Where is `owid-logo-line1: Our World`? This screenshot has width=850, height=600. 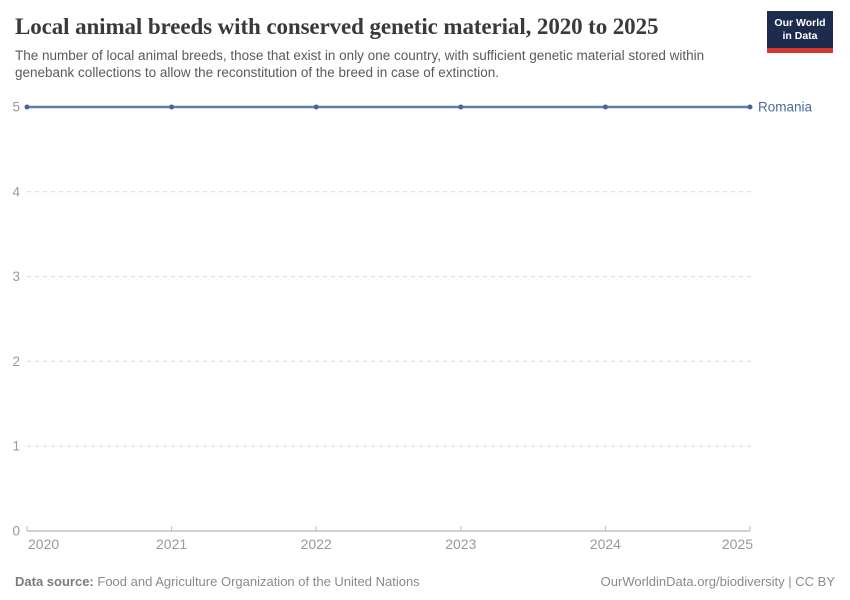 owid-logo-line1: Our World is located at coordinates (800, 23).